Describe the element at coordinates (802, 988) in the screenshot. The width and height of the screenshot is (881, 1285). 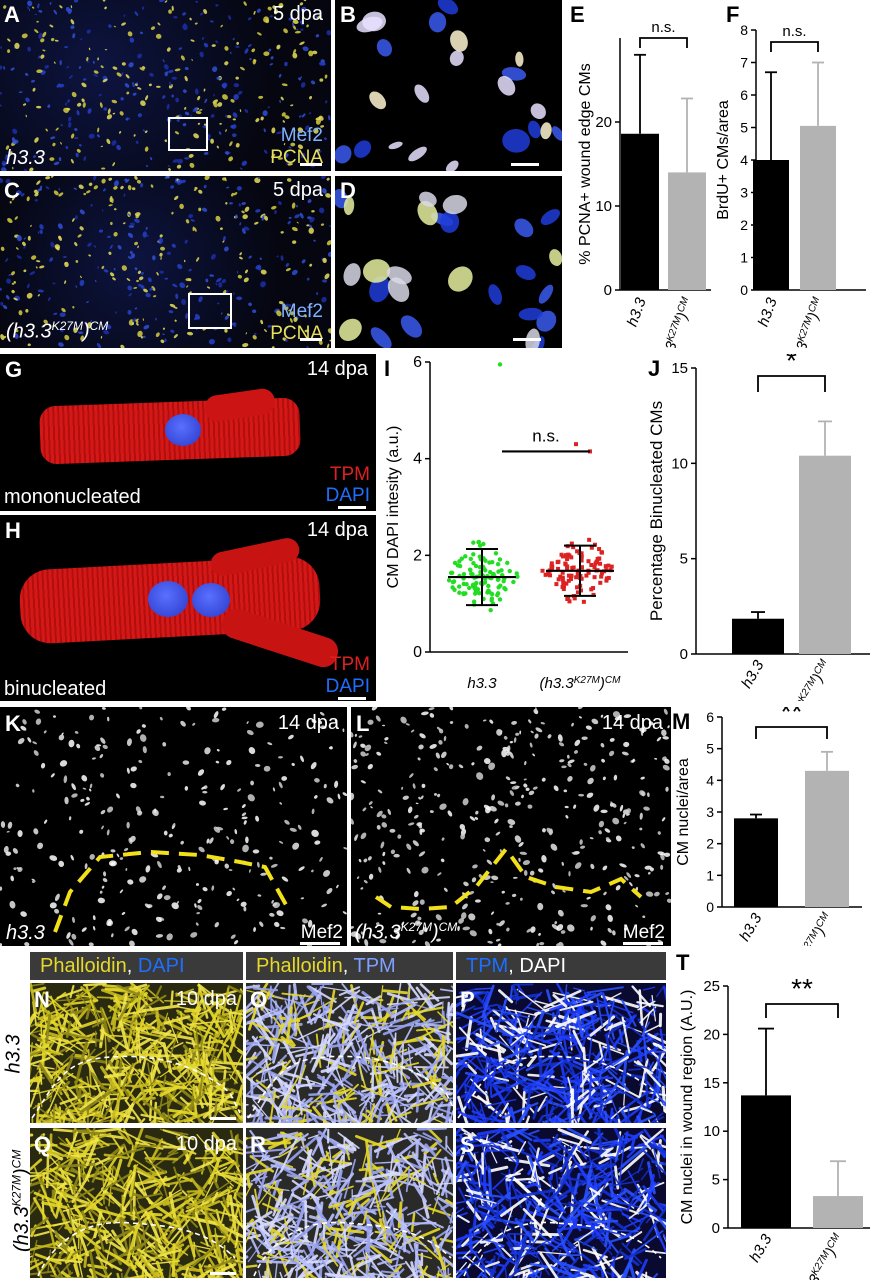
I see `significance-label: **` at that location.